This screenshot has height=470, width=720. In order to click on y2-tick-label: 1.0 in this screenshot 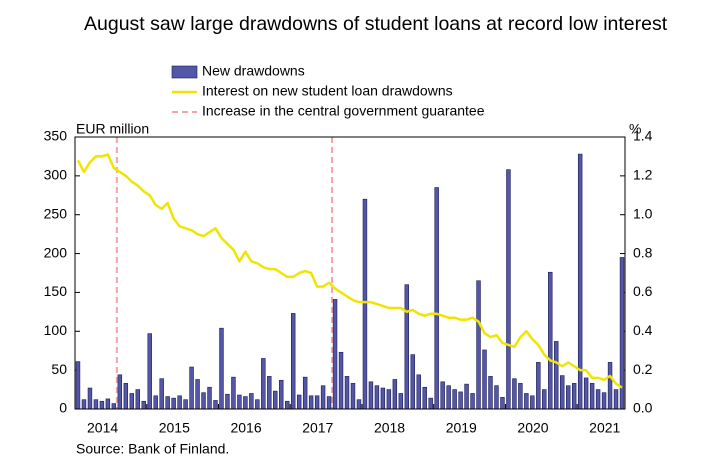, I will do `click(643, 213)`.